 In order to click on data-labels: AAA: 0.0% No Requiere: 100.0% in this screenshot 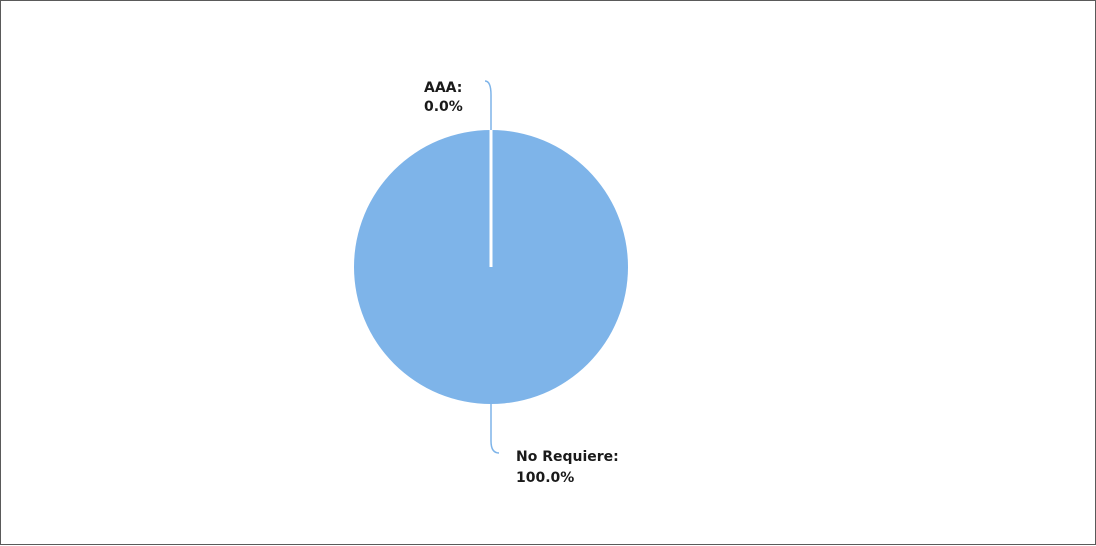, I will do `click(521, 283)`.